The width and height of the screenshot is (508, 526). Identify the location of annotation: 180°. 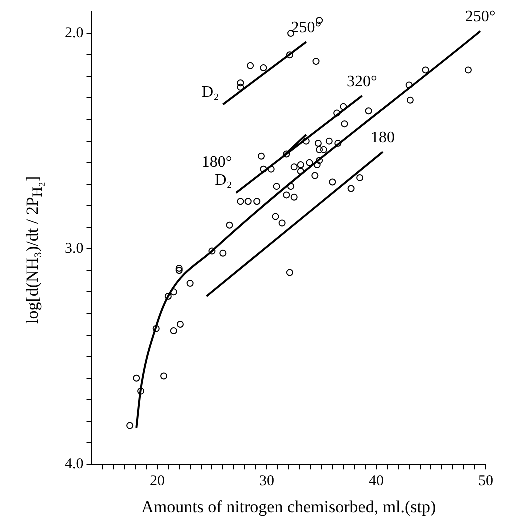
(217, 163).